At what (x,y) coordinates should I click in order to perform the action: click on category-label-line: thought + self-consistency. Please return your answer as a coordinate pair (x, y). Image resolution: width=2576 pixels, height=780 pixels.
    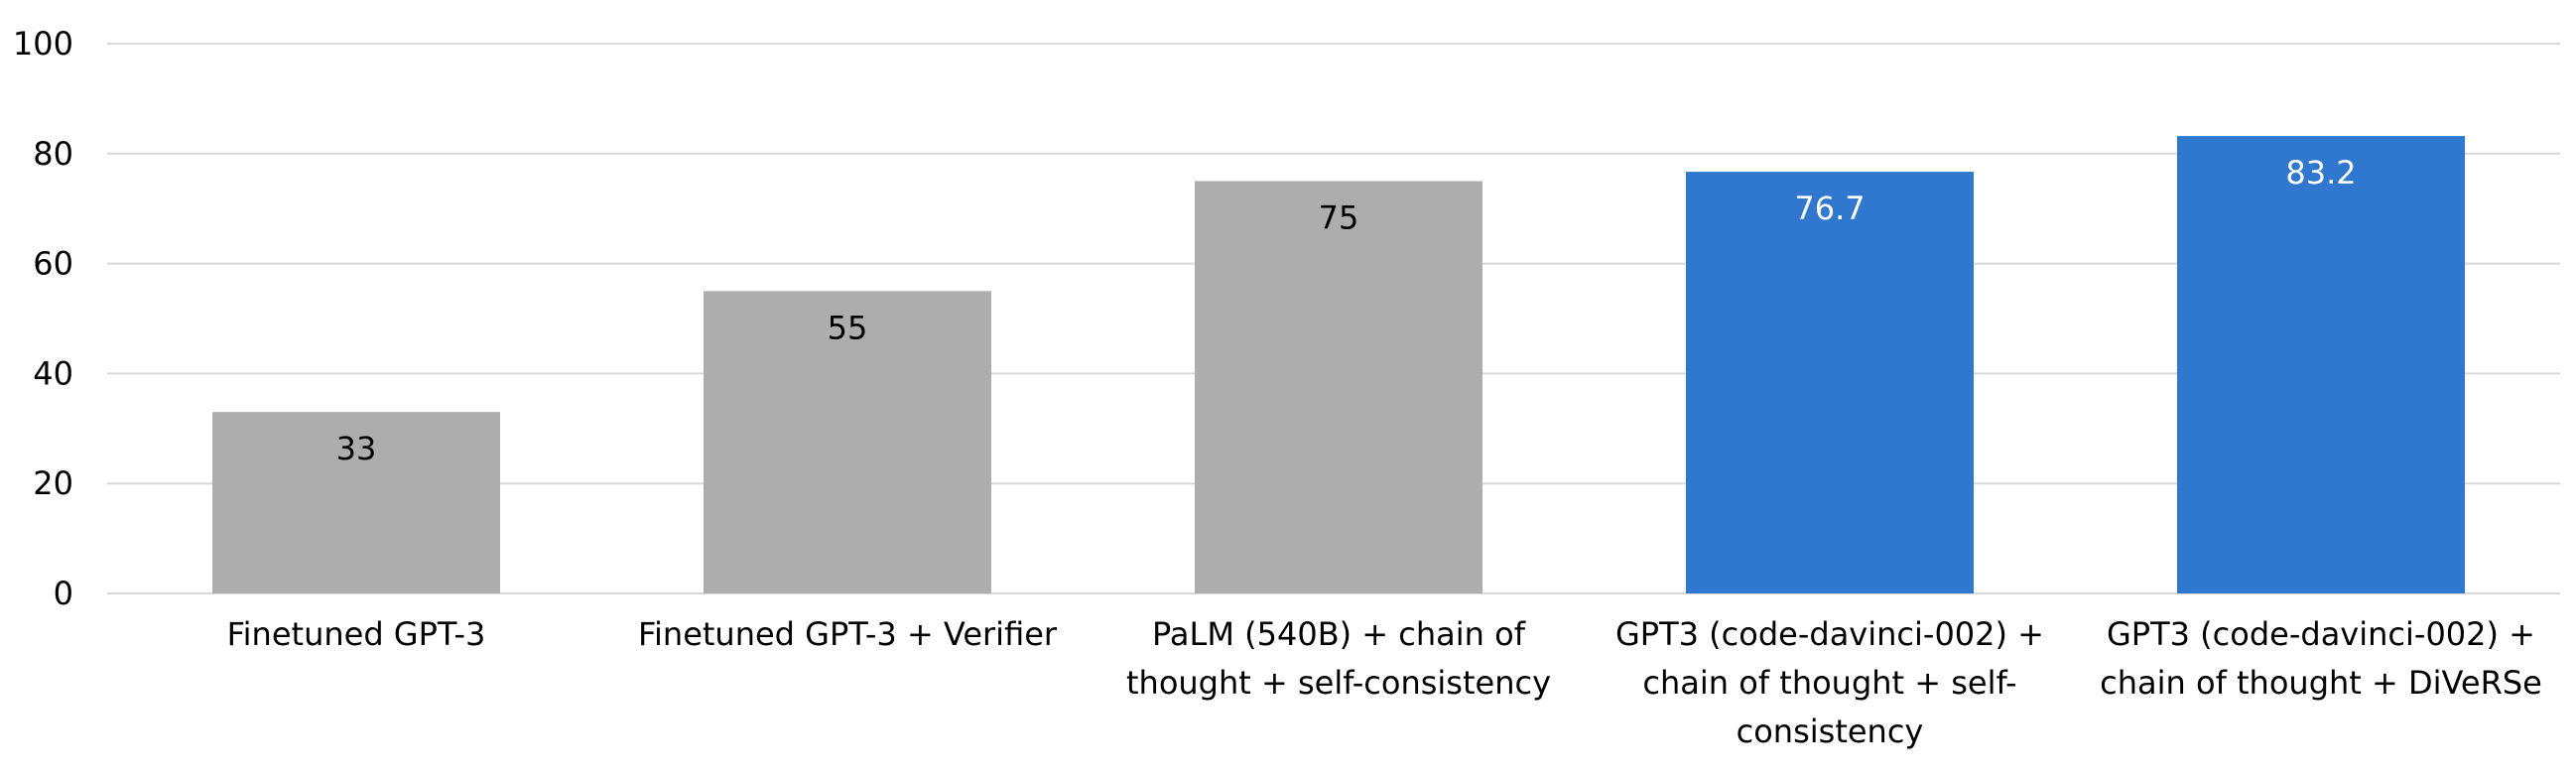
    Looking at the image, I should click on (1338, 683).